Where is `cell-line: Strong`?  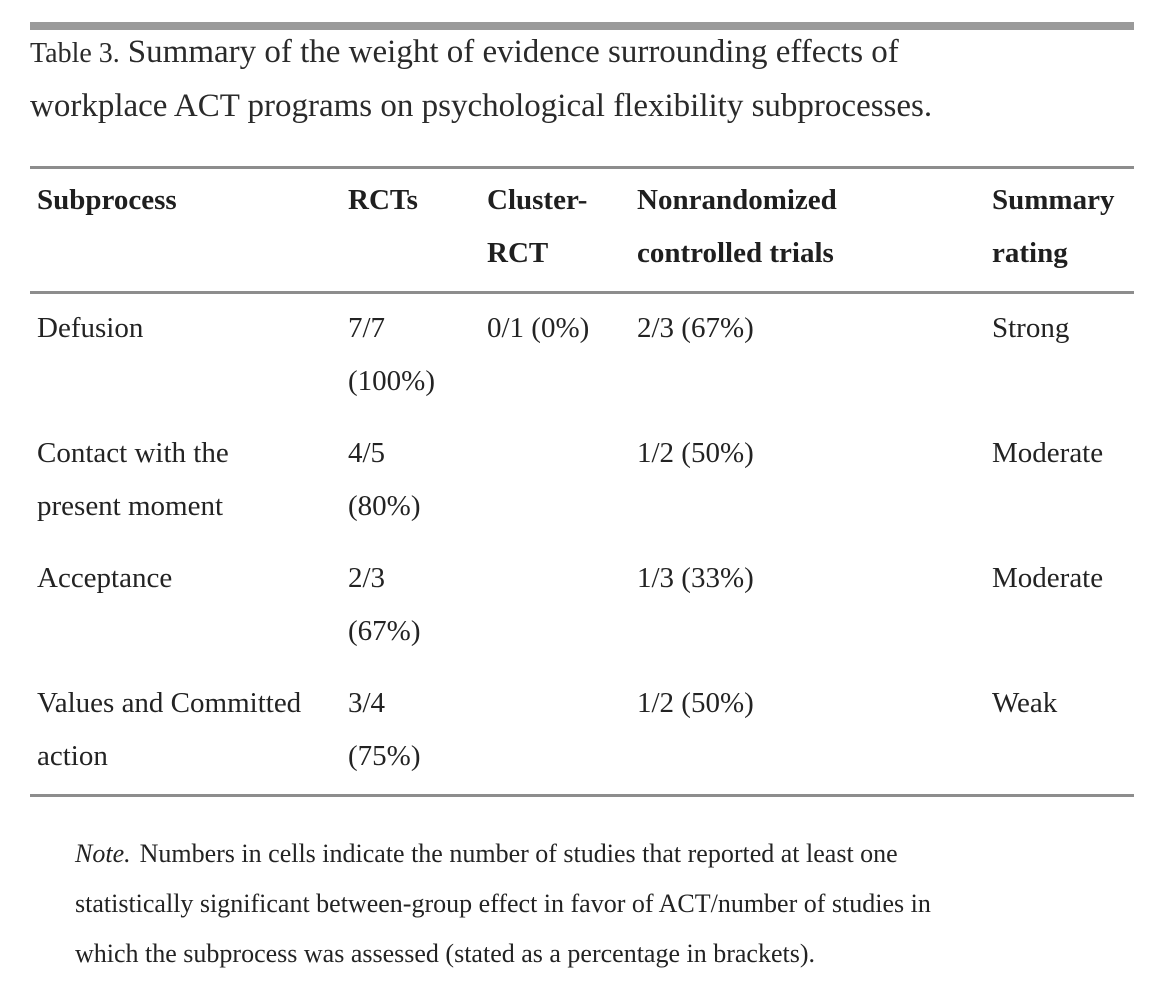
cell-line: Strong is located at coordinates (1031, 328).